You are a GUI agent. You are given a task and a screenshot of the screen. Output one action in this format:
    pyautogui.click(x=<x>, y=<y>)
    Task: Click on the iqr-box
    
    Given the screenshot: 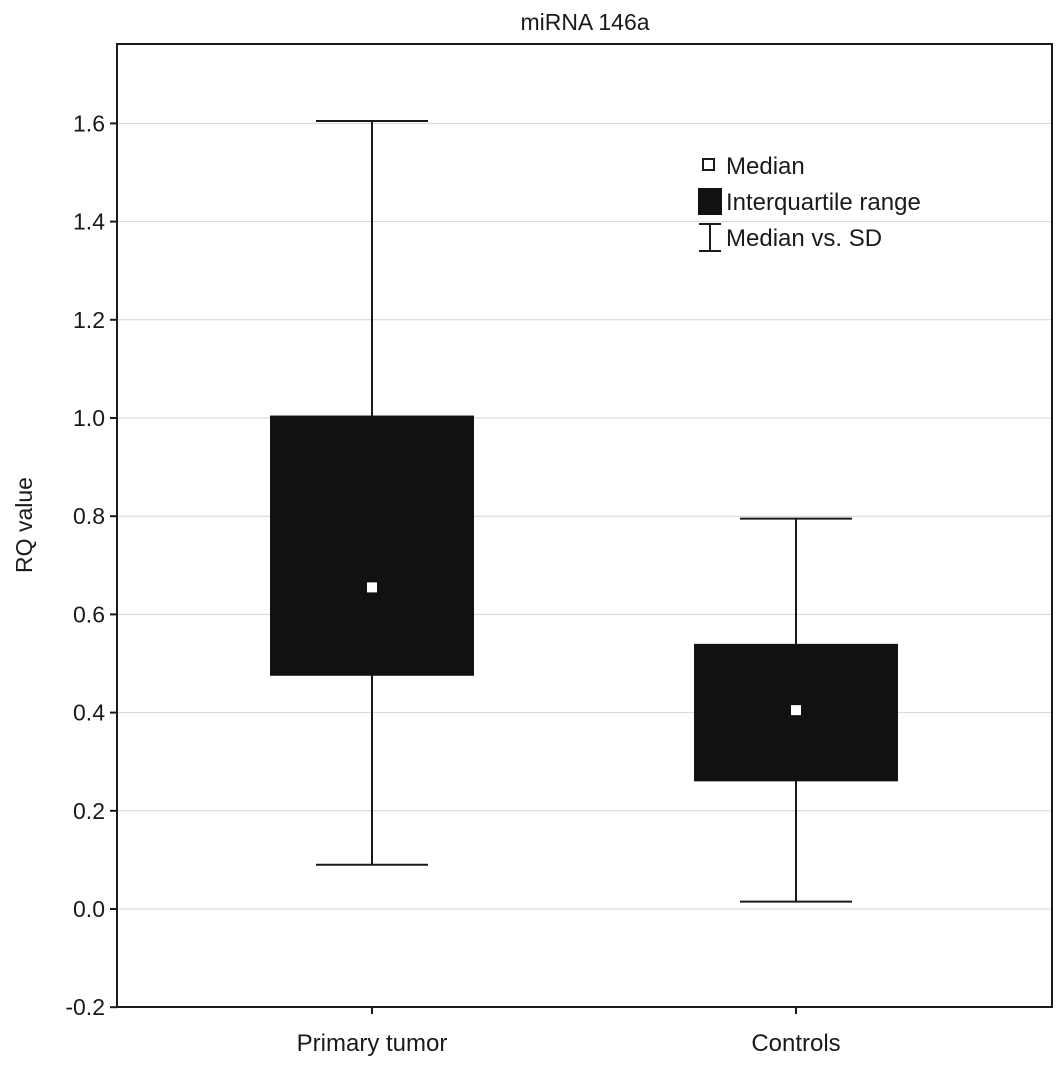 What is the action you would take?
    pyautogui.click(x=372, y=545)
    